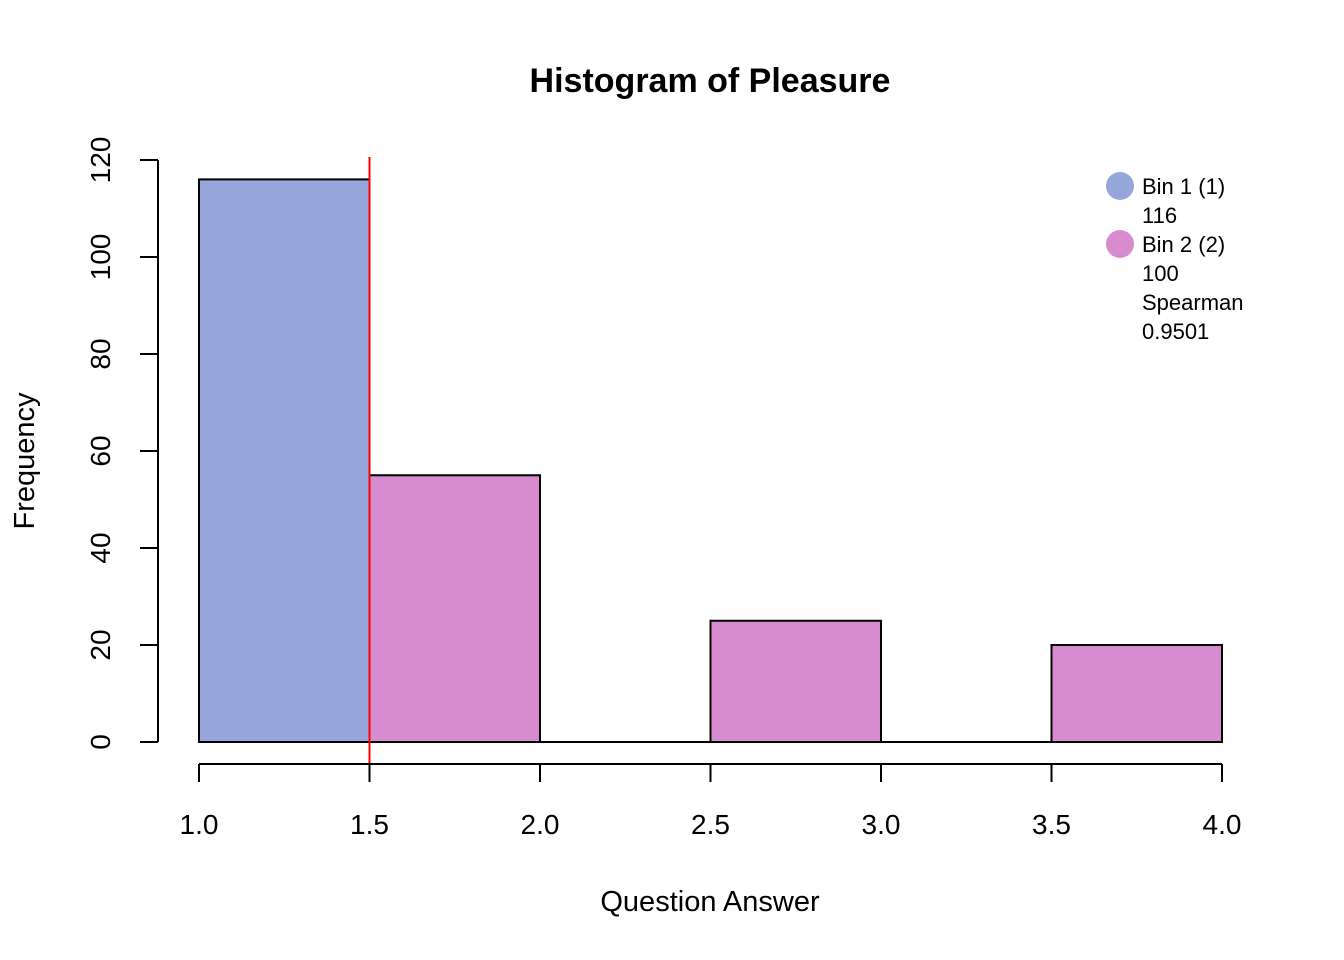 Image resolution: width=1344 pixels, height=960 pixels. Describe the element at coordinates (881, 824) in the screenshot. I see `x-tick-label-4: 3.0` at that location.